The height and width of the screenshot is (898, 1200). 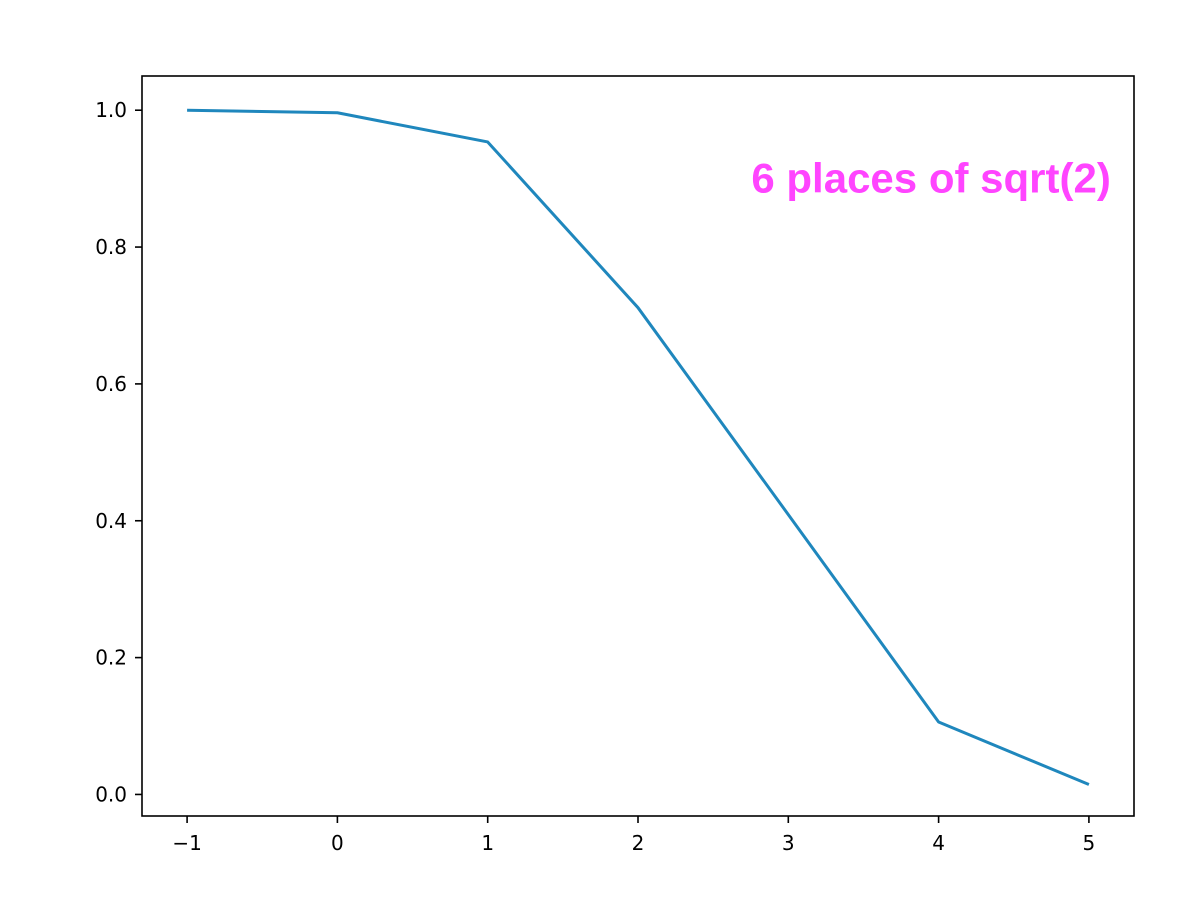 I want to click on y-tick-label: 0.8, so click(x=111, y=247).